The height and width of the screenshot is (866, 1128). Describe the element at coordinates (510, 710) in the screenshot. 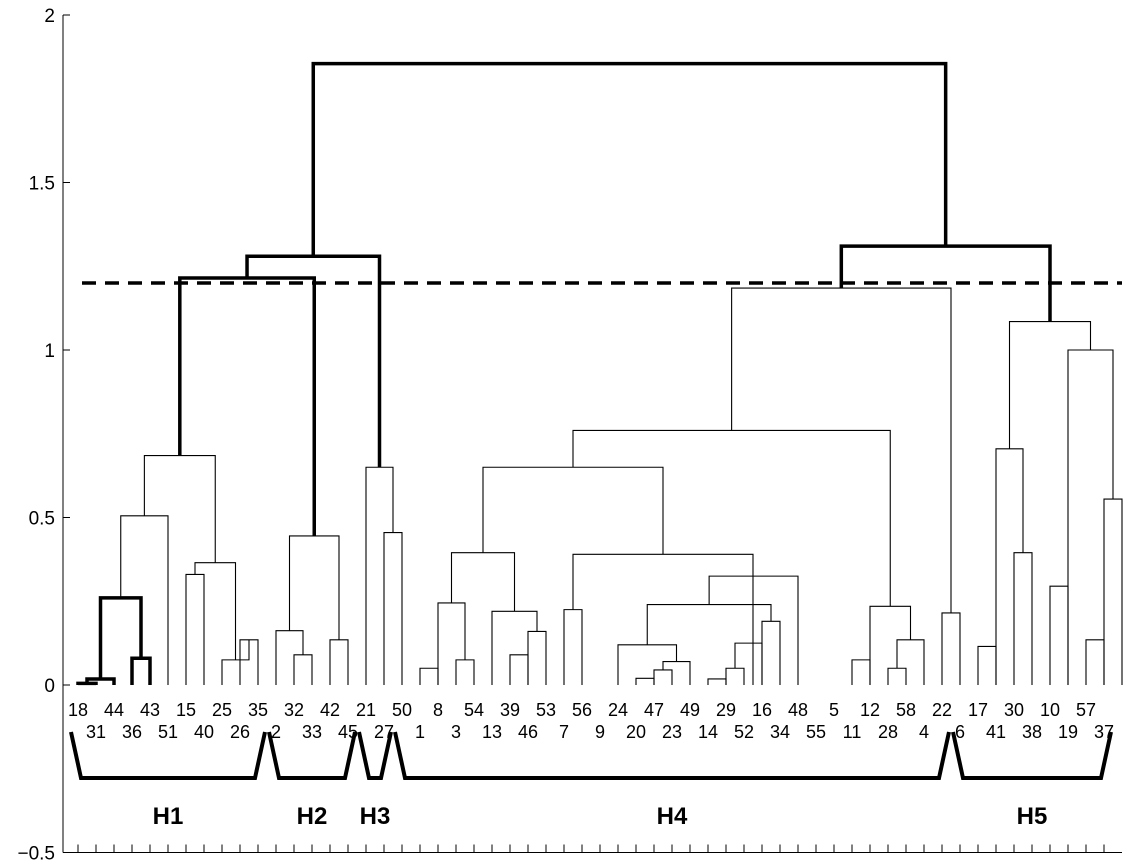

I see `leaf-label: 39` at that location.